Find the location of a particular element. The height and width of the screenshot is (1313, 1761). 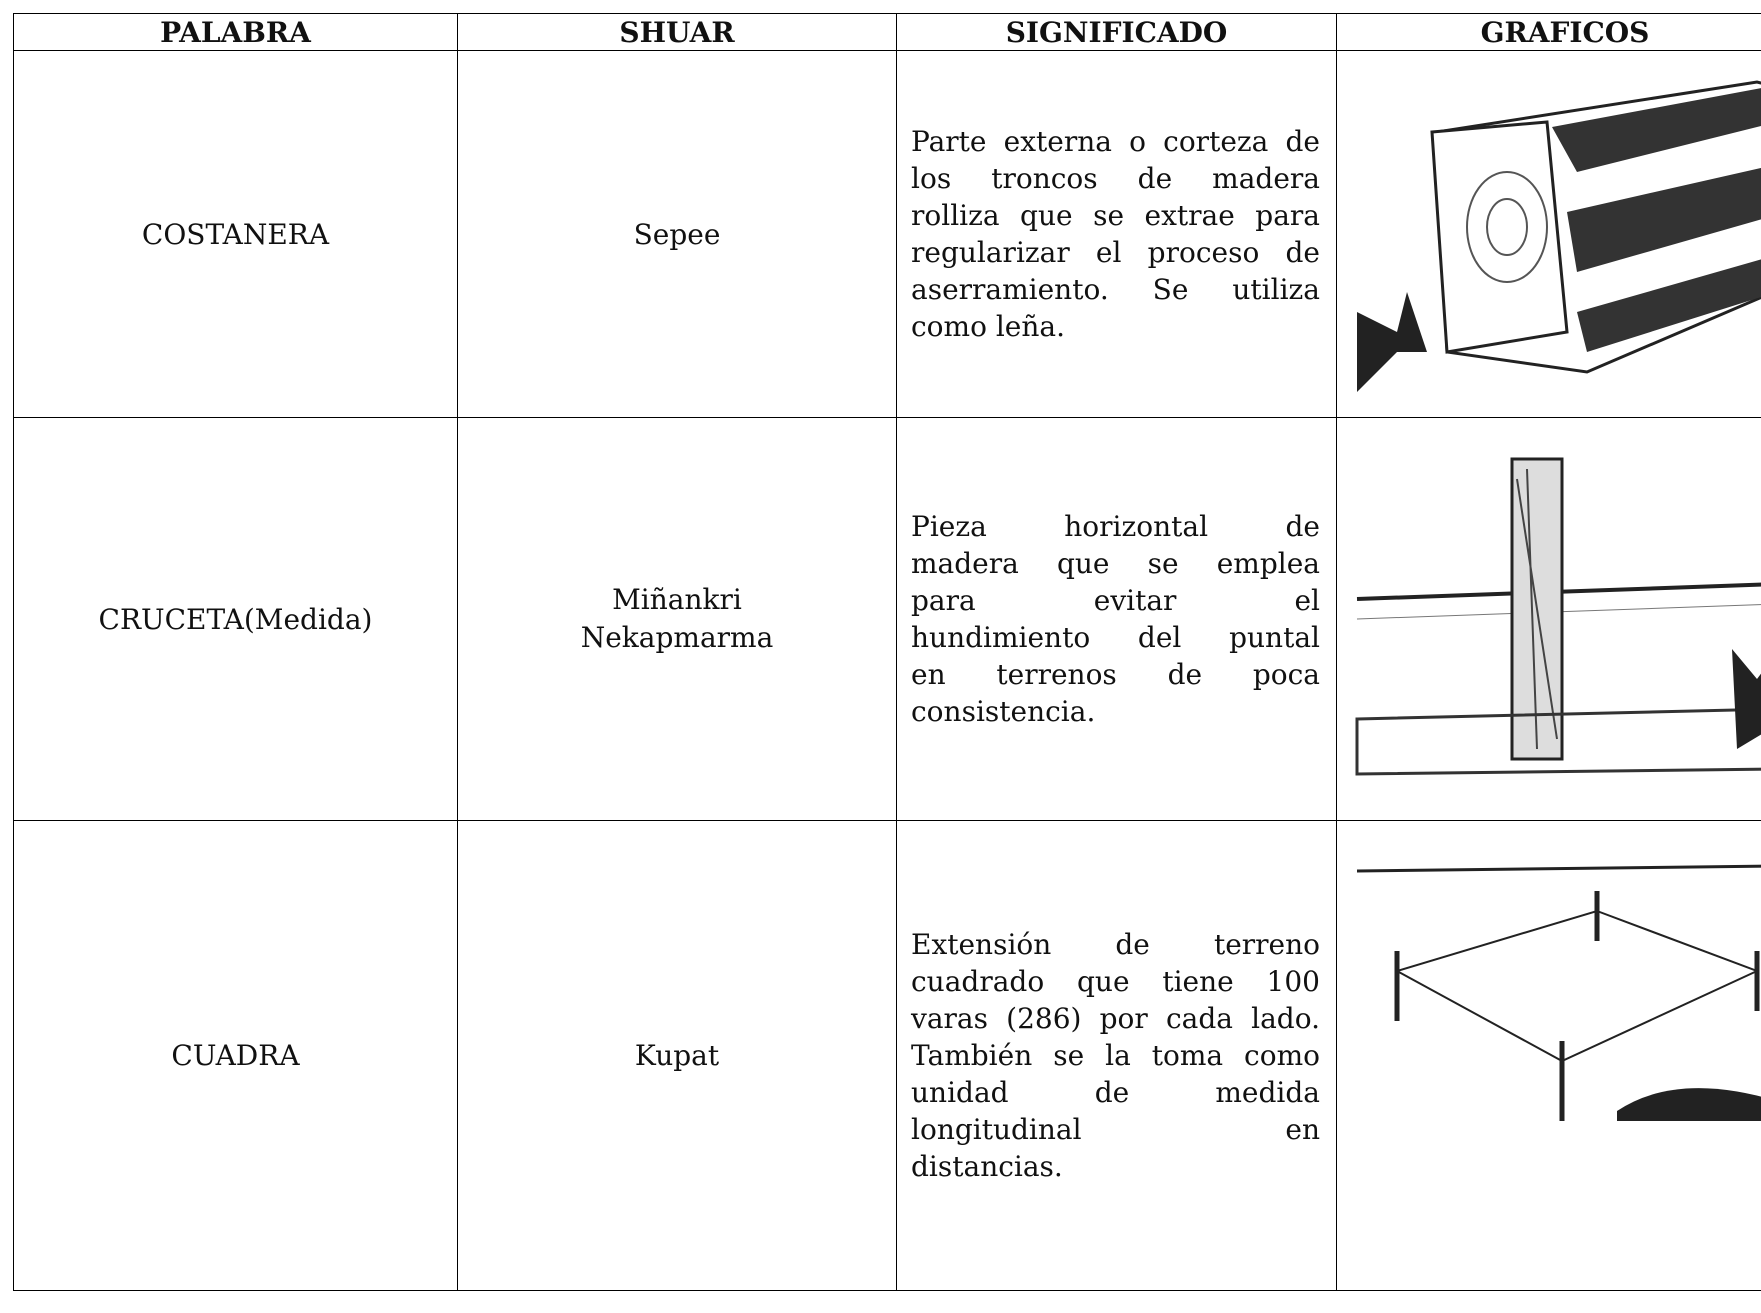

shuar-line: Nekapmarma is located at coordinates (677, 638).